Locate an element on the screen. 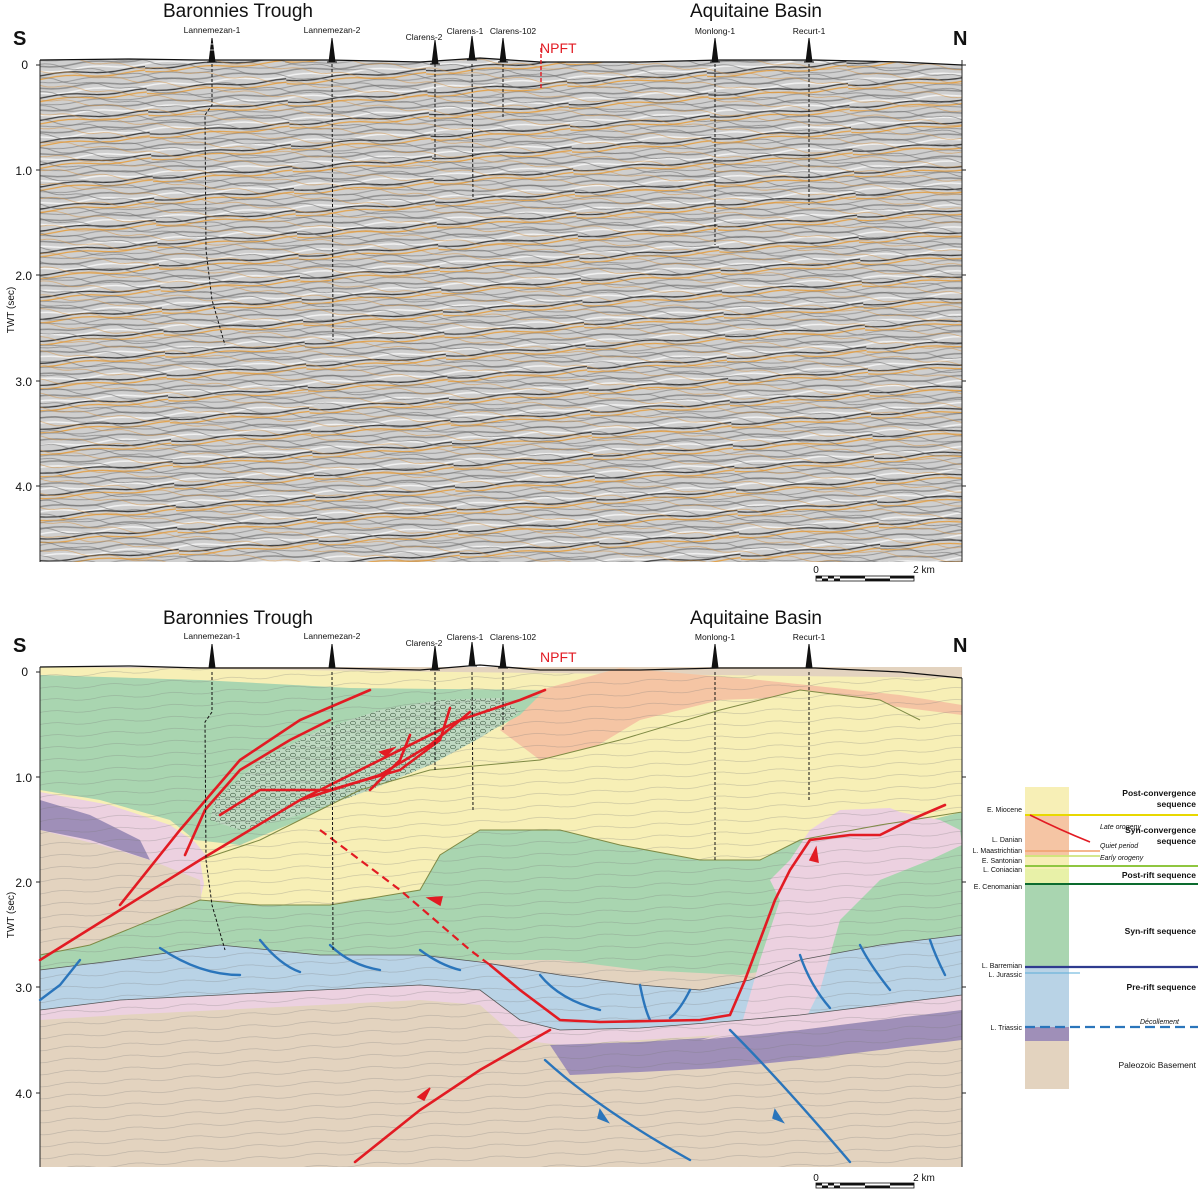 This screenshot has width=1200, height=1192. sequence-label-syn-rift: Syn-rift sequence is located at coordinates (1161, 931).